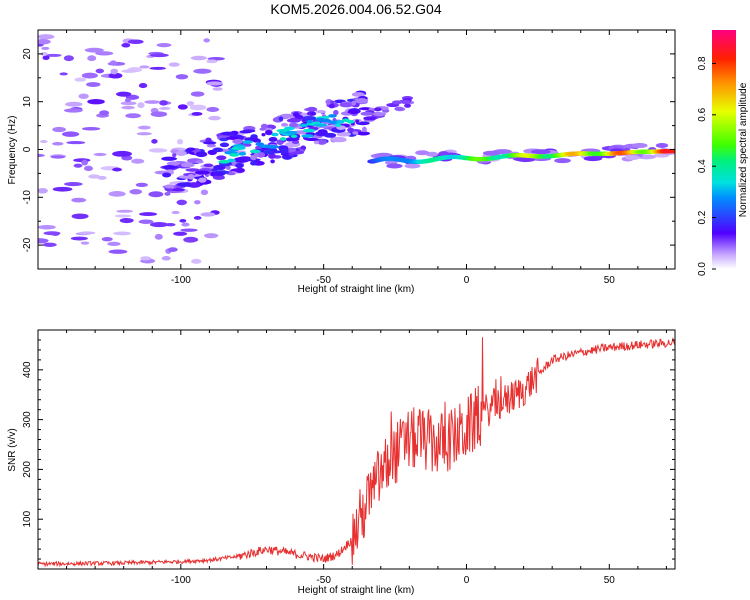 The width and height of the screenshot is (750, 600). What do you see at coordinates (27, 469) in the screenshot?
I see `y-tick-label: 200` at bounding box center [27, 469].